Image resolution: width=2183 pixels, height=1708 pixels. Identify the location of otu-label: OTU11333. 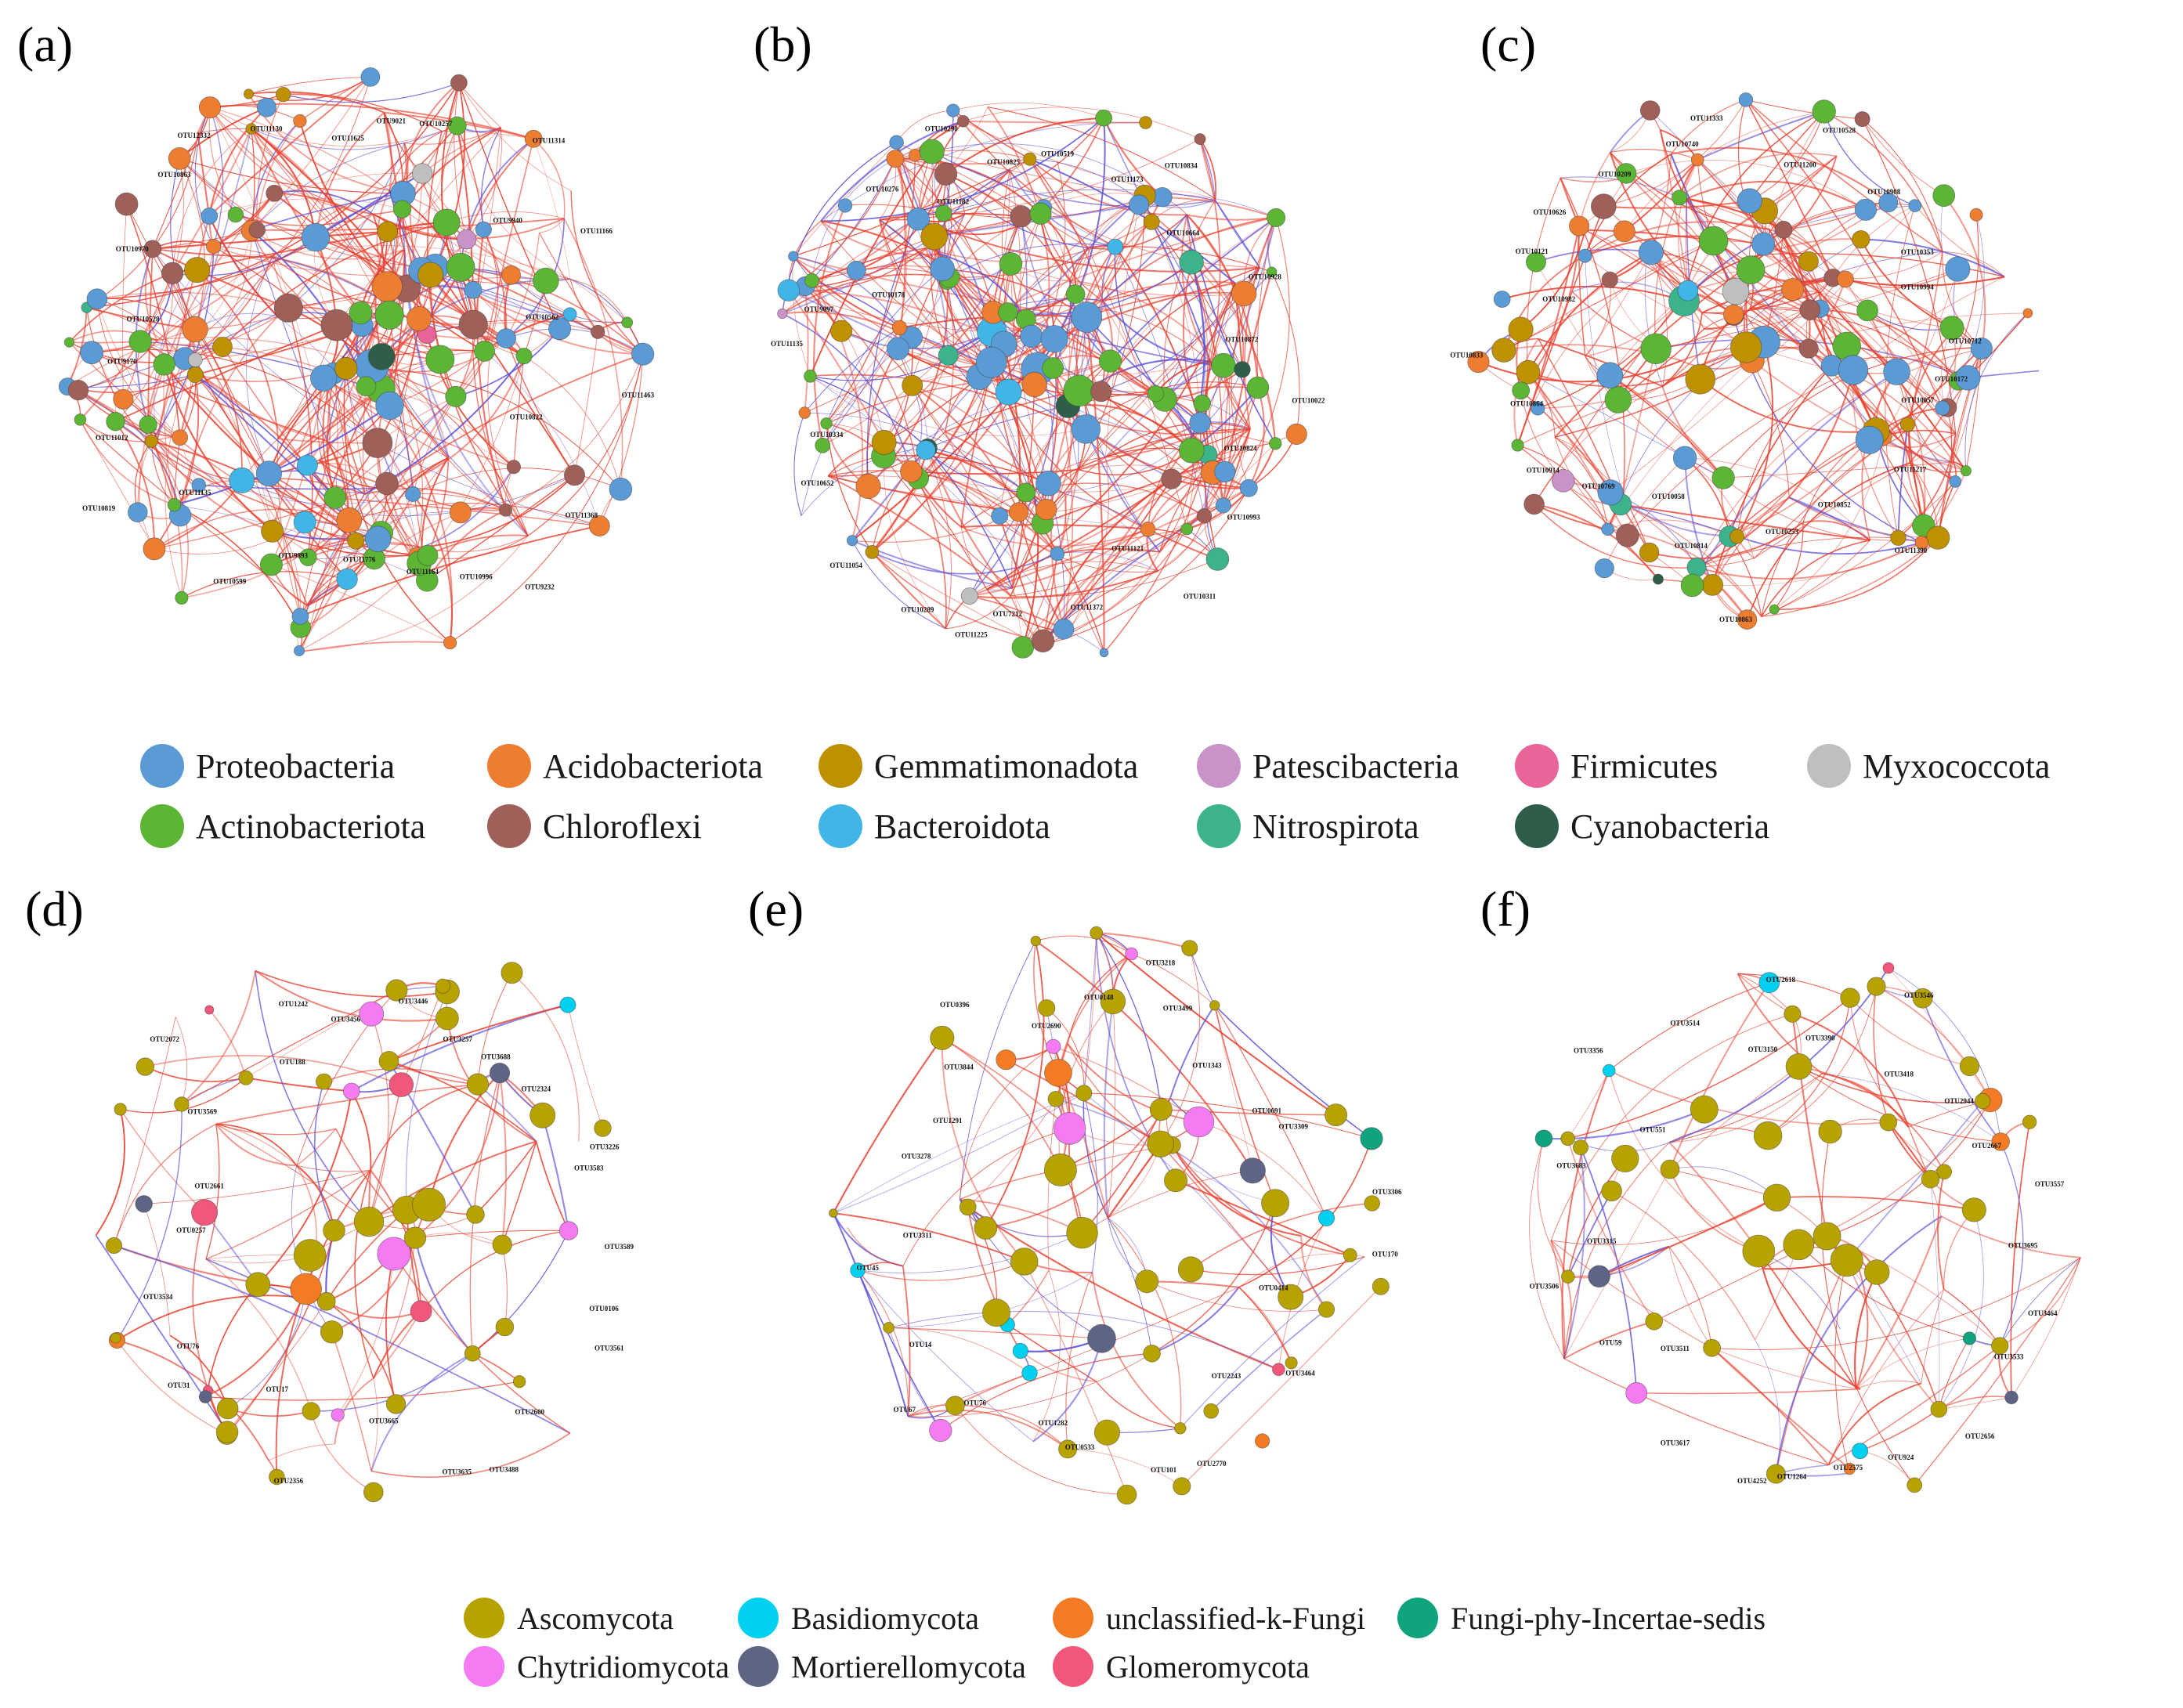
(1706, 118).